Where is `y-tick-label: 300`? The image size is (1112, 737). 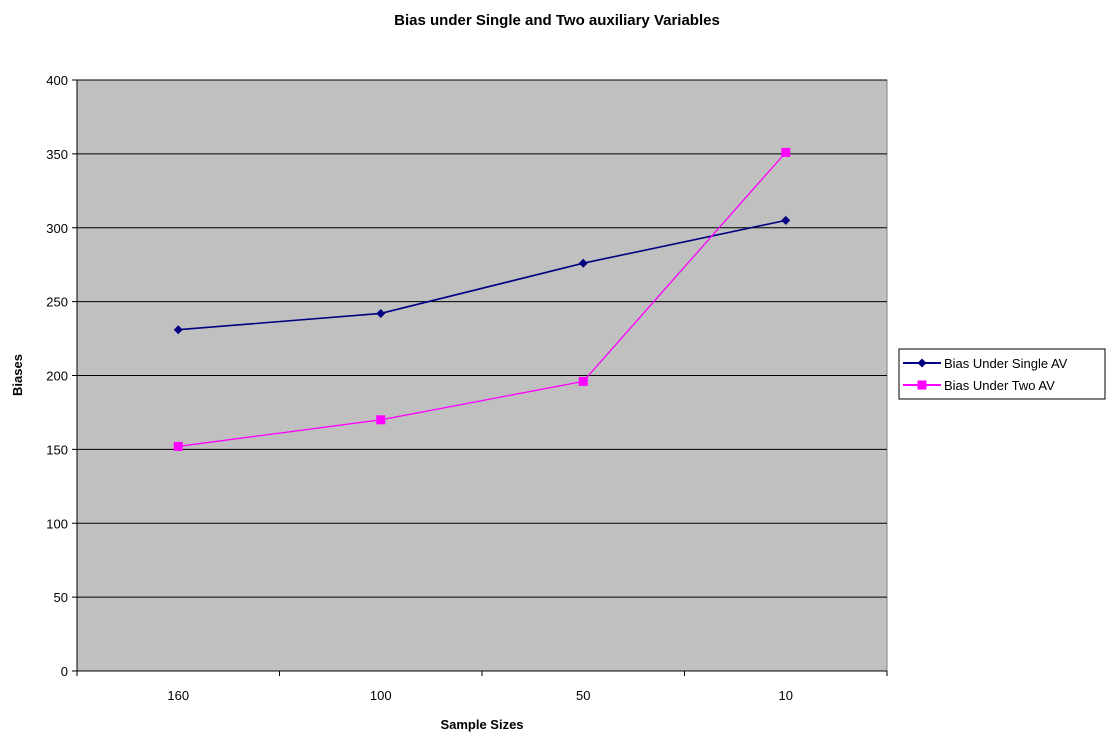
y-tick-label: 300 is located at coordinates (57, 228).